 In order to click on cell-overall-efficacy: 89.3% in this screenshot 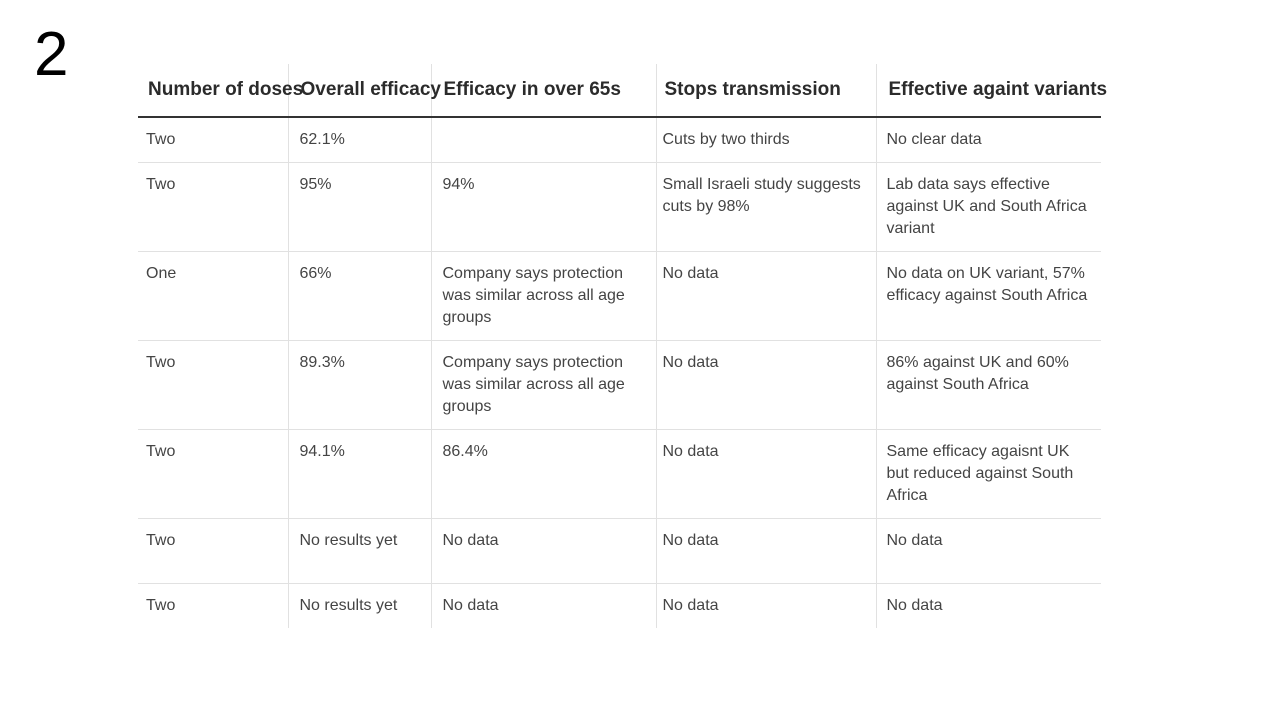, I will do `click(359, 385)`.